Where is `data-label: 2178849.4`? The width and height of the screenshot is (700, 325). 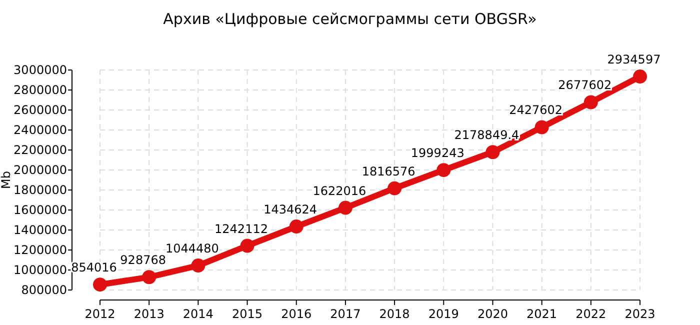
data-label: 2178849.4 is located at coordinates (487, 135).